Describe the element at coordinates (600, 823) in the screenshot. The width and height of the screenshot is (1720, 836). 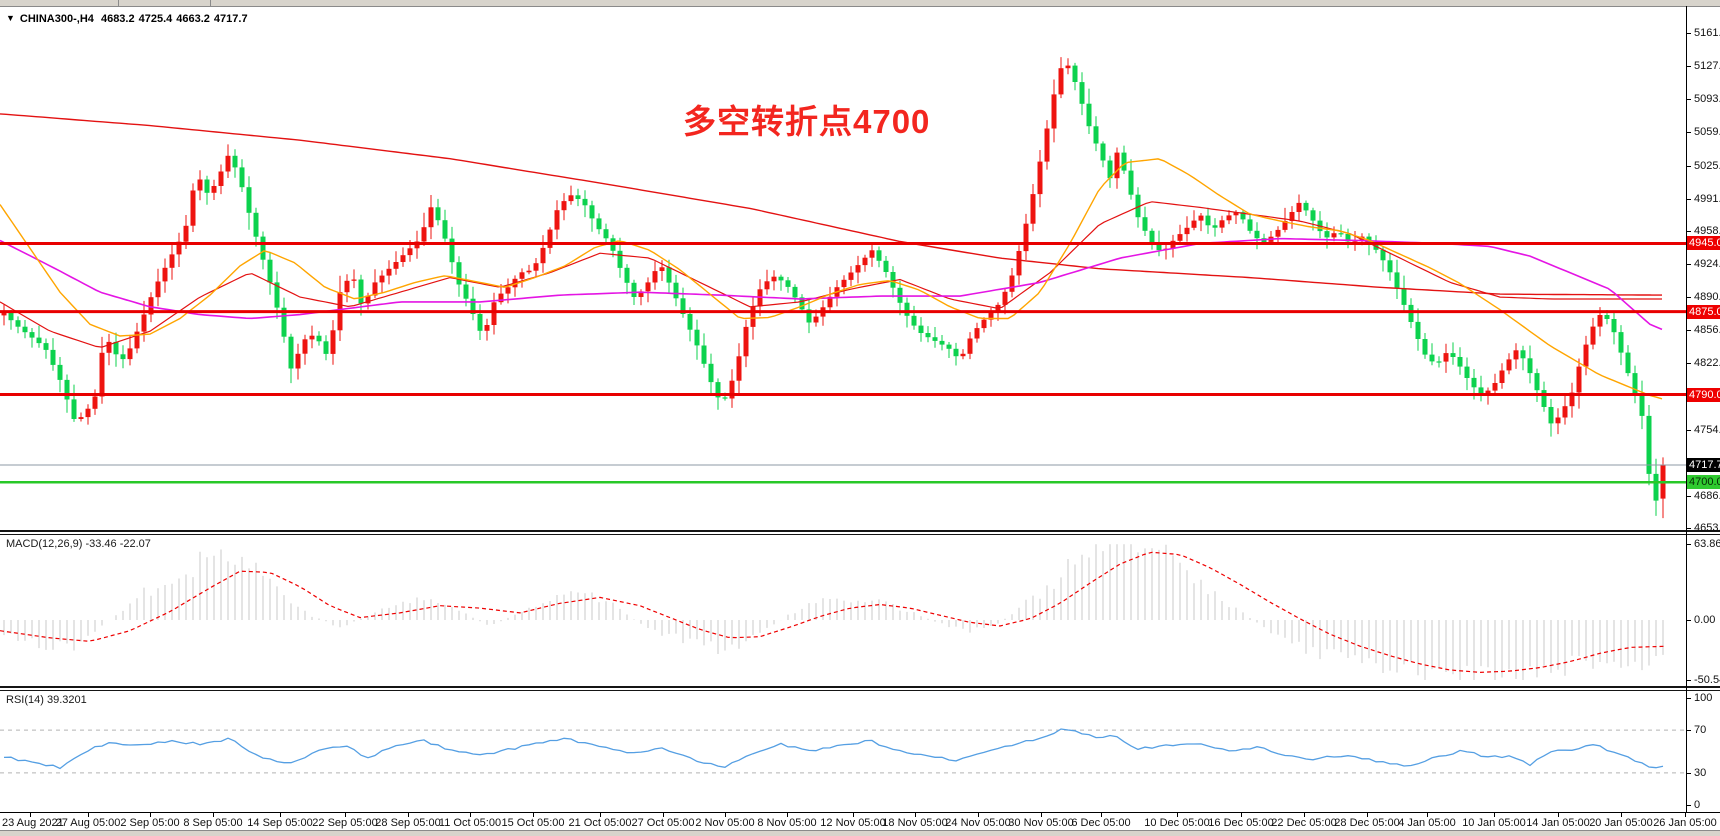
I see `time-axis-label: 21 Oct 05:00` at that location.